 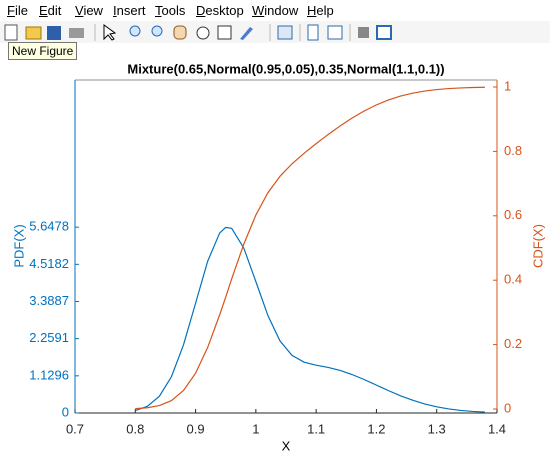 What do you see at coordinates (49, 226) in the screenshot?
I see `y-tick-label: 5.6478` at bounding box center [49, 226].